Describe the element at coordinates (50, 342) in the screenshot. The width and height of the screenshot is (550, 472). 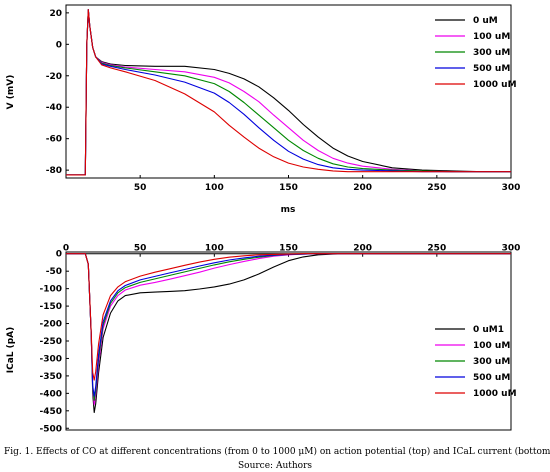
I see `y-tick-label: -250` at that location.